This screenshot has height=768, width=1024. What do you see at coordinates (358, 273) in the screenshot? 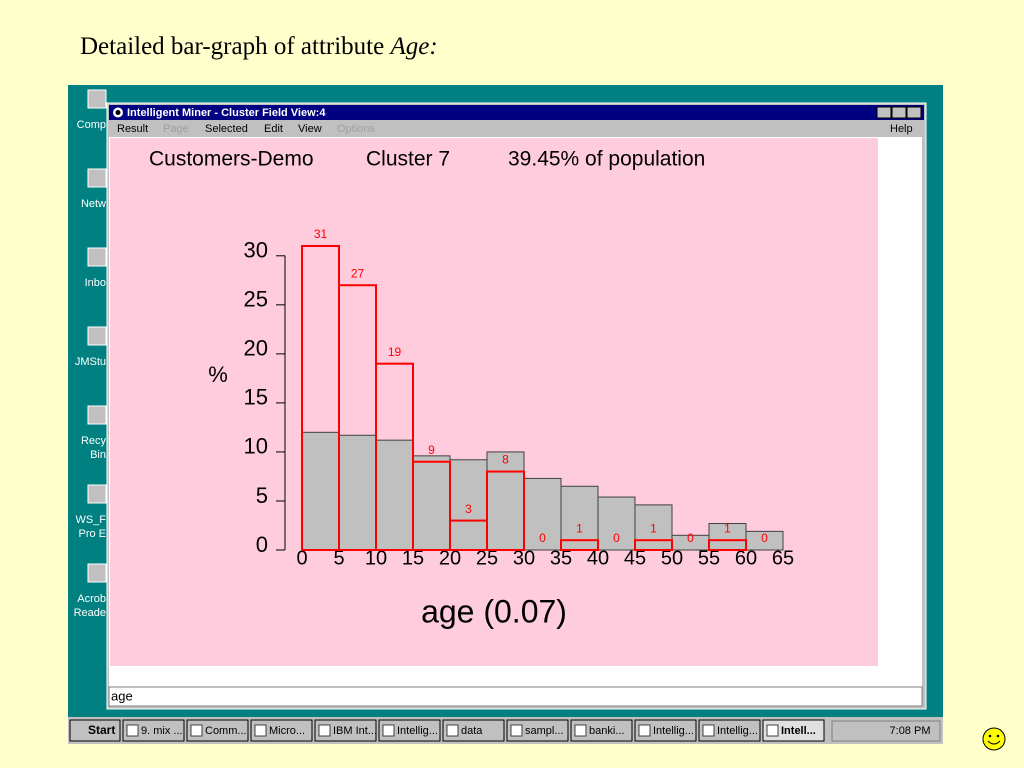
I see `data-label: 27` at bounding box center [358, 273].